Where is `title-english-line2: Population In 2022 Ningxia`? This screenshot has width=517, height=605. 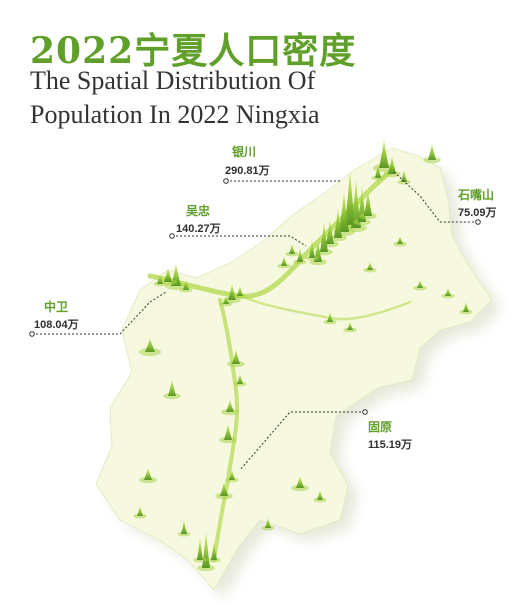
title-english-line2: Population In 2022 Ningxia is located at coordinates (175, 114).